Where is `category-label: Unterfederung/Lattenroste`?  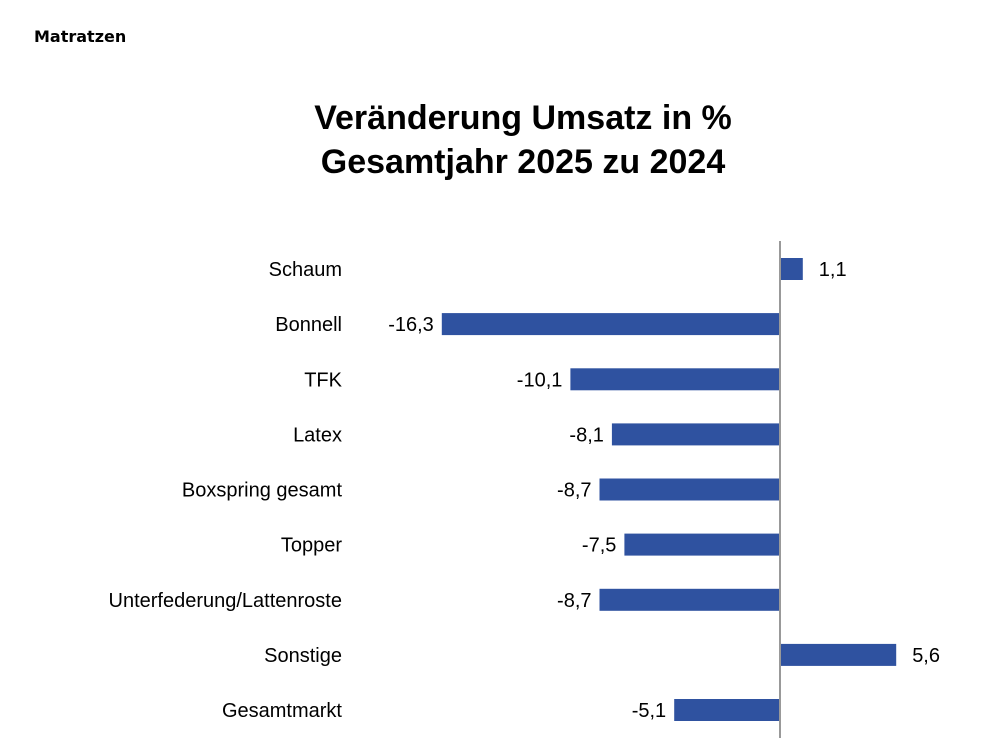 category-label: Unterfederung/Lattenroste is located at coordinates (226, 601).